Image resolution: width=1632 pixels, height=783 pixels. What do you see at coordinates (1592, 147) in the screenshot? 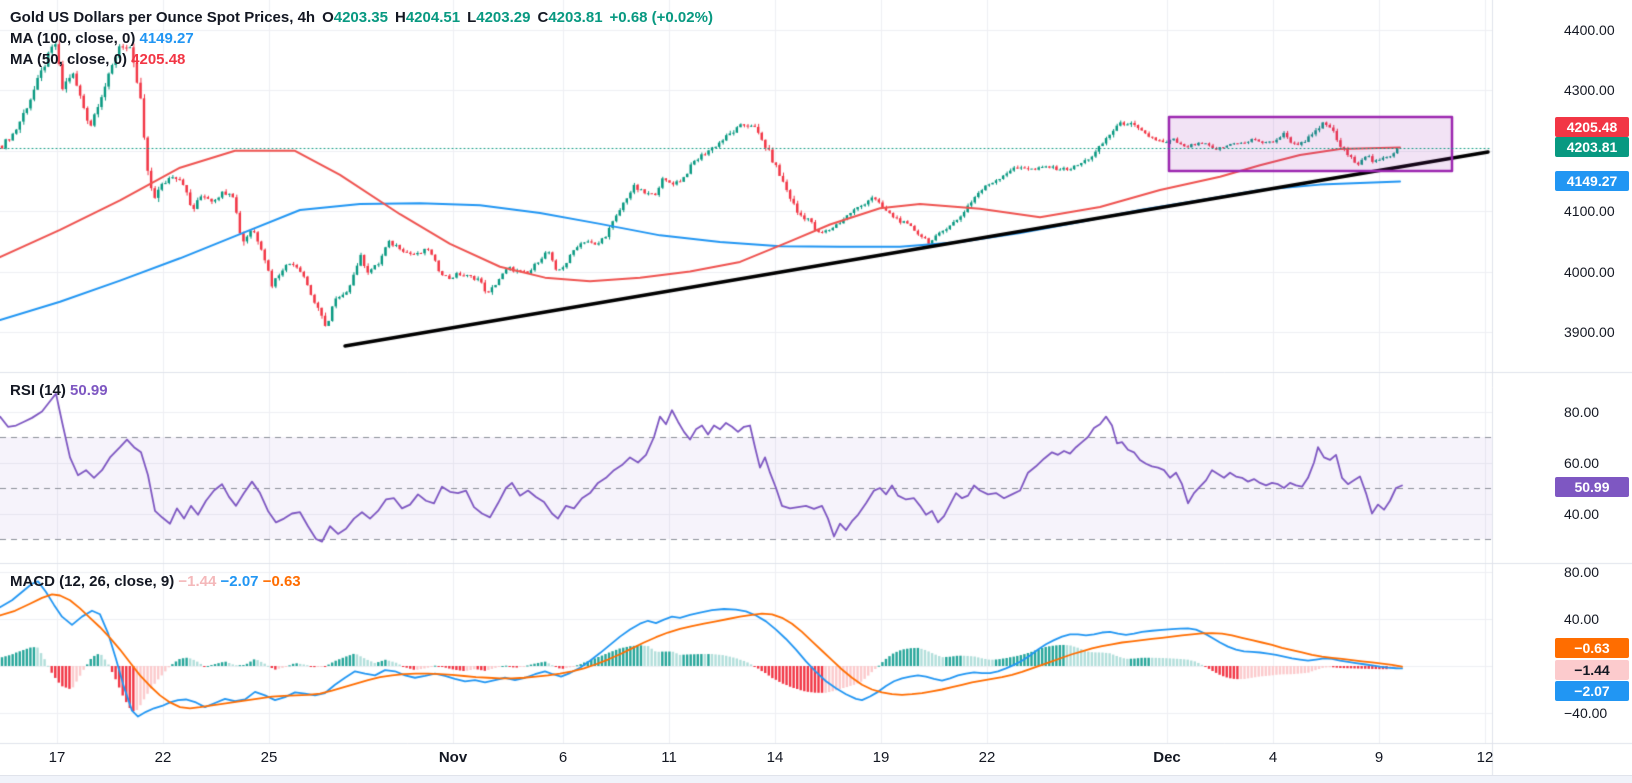
I see `axis-price-badge: 4203.81` at bounding box center [1592, 147].